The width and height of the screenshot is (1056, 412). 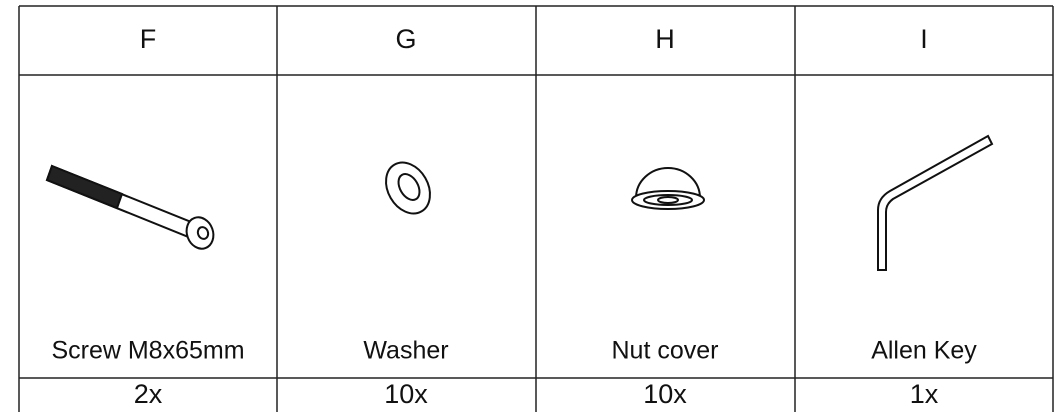 I want to click on part-name: Washer, so click(x=405, y=351).